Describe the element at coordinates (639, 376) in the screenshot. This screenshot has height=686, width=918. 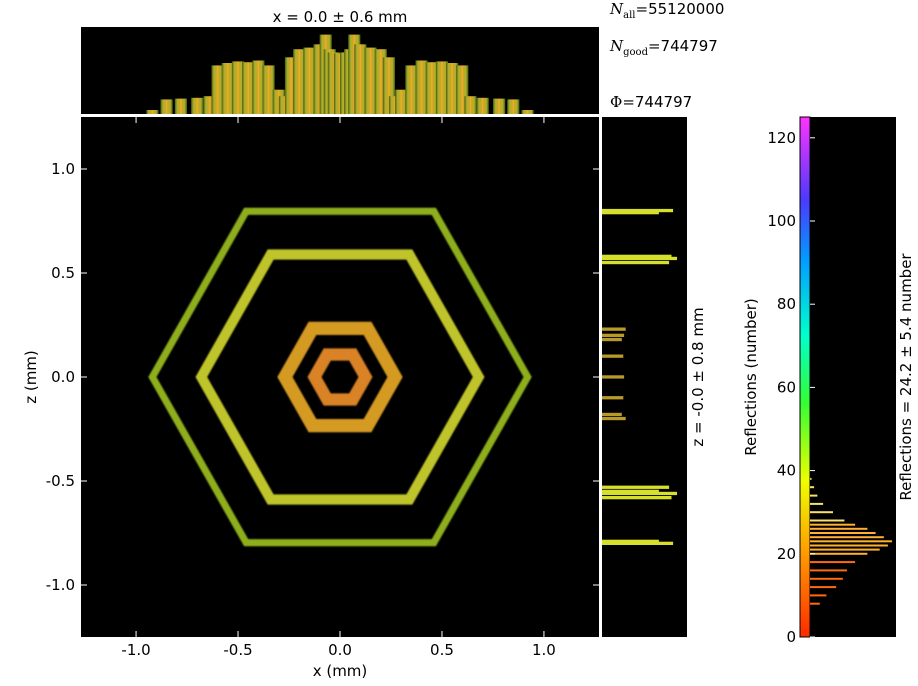
I see `right-histogram-bars` at that location.